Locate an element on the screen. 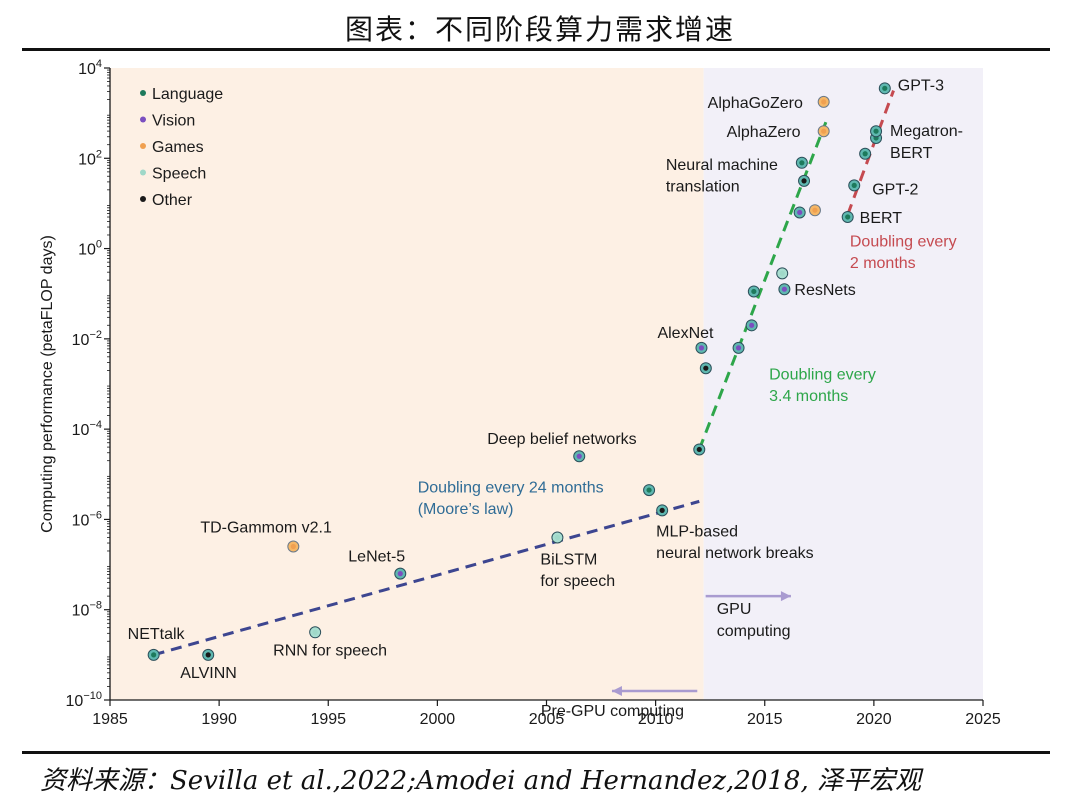 The image size is (1080, 804). point-label: Neural machine translation is located at coordinates (722, 176).